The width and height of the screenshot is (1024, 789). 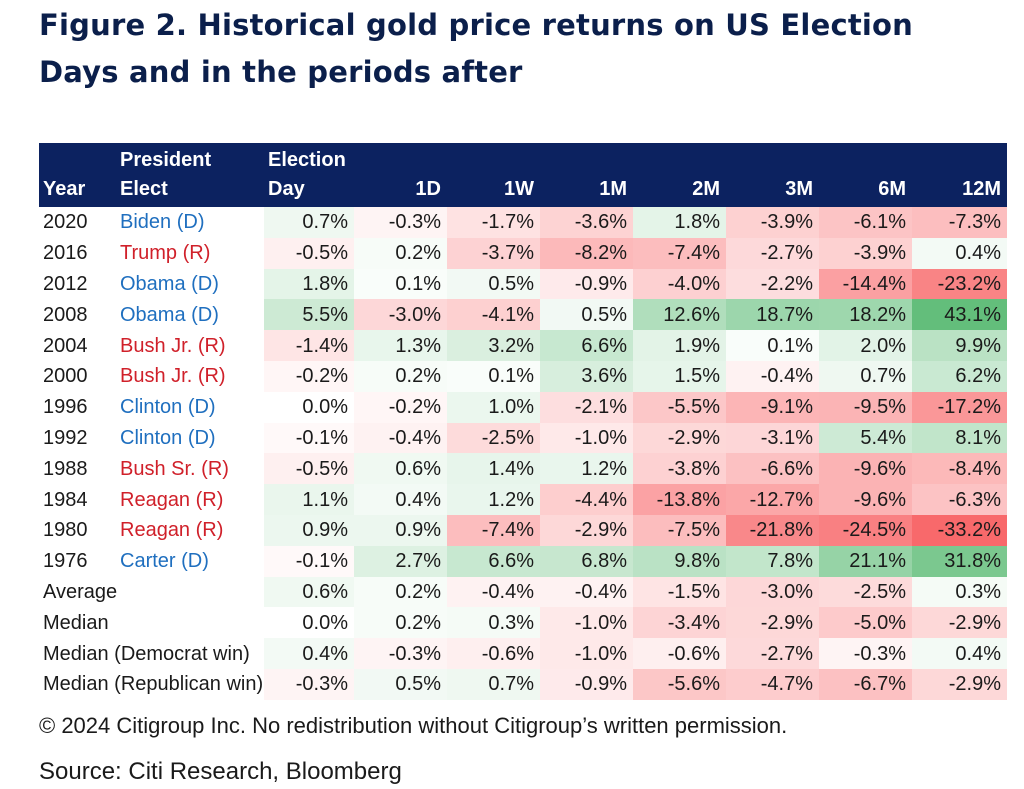 What do you see at coordinates (865, 222) in the screenshot?
I see `return-cell: -6.1%` at bounding box center [865, 222].